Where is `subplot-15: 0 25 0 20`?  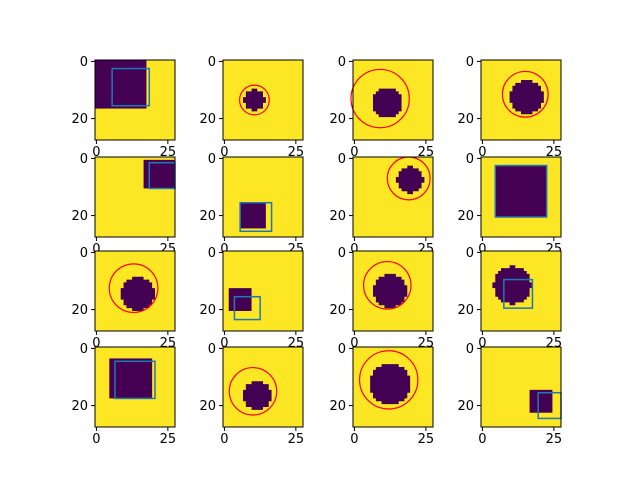 subplot-15: 0 25 0 20 is located at coordinates (381, 394).